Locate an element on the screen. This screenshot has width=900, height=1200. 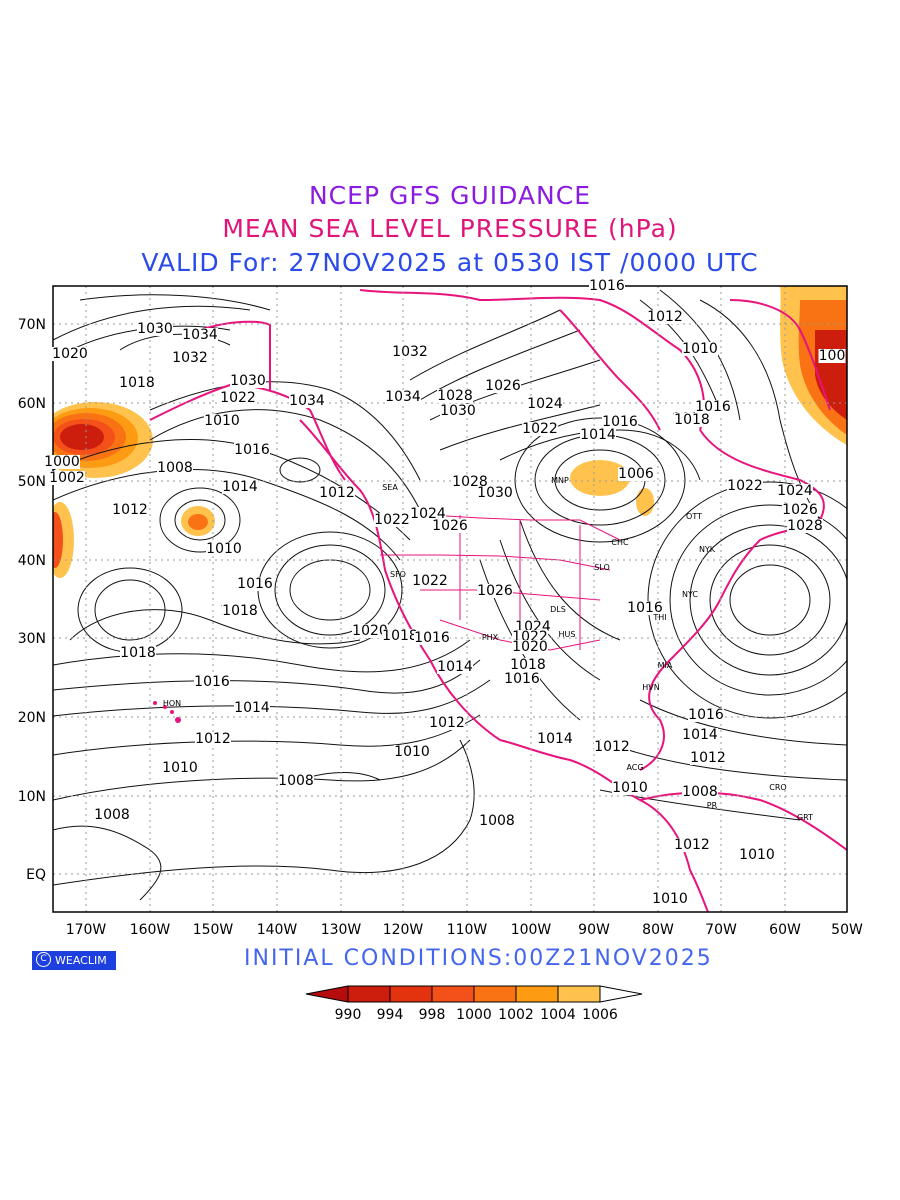
contour-label: 1034 is located at coordinates (200, 335).